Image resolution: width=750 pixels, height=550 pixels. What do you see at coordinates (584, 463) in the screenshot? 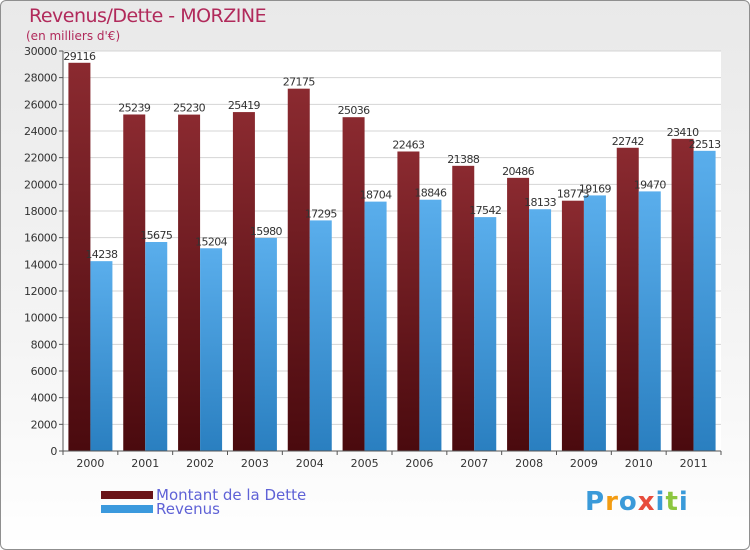
I see `x-tick-label: 2009` at bounding box center [584, 463].